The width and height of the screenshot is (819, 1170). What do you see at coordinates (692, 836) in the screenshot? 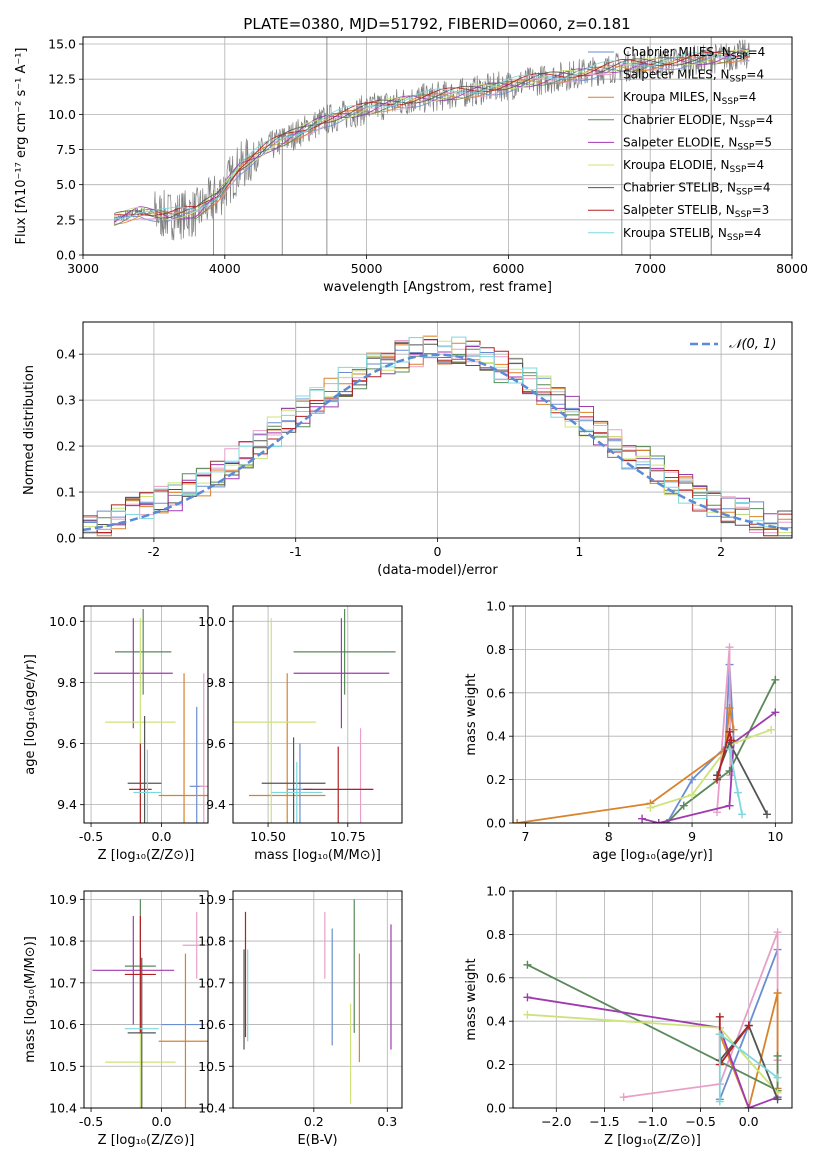
I see `mw_vs_age-xtick-label: 9` at bounding box center [692, 836].